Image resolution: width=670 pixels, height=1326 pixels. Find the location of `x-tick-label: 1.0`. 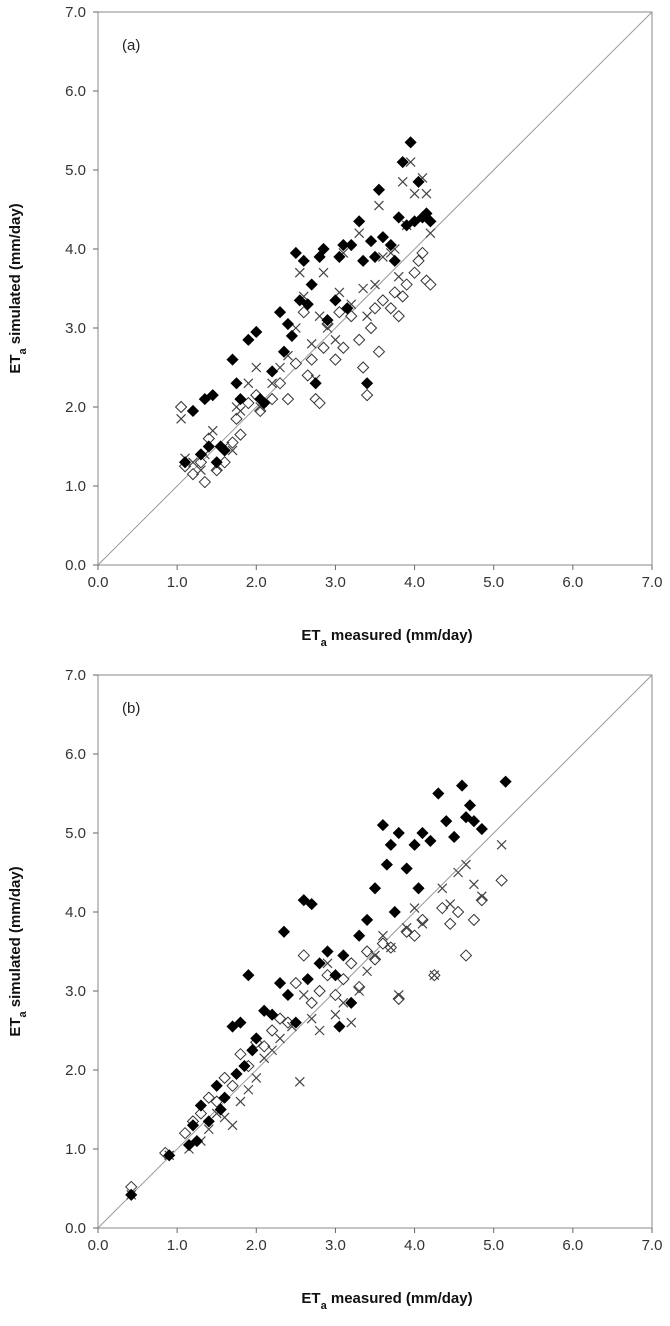

x-tick-label: 1.0 is located at coordinates (177, 582).